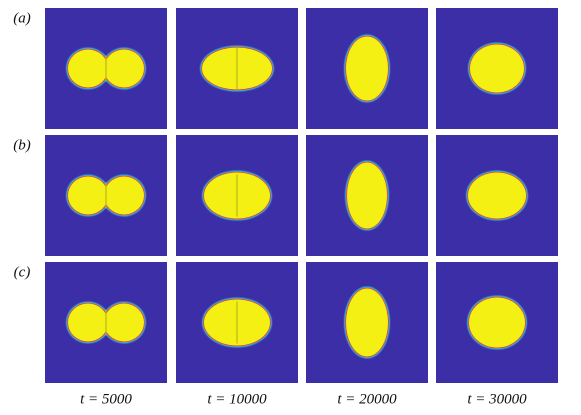 The width and height of the screenshot is (581, 415). What do you see at coordinates (22, 145) in the screenshot?
I see `row-label: (b)` at bounding box center [22, 145].